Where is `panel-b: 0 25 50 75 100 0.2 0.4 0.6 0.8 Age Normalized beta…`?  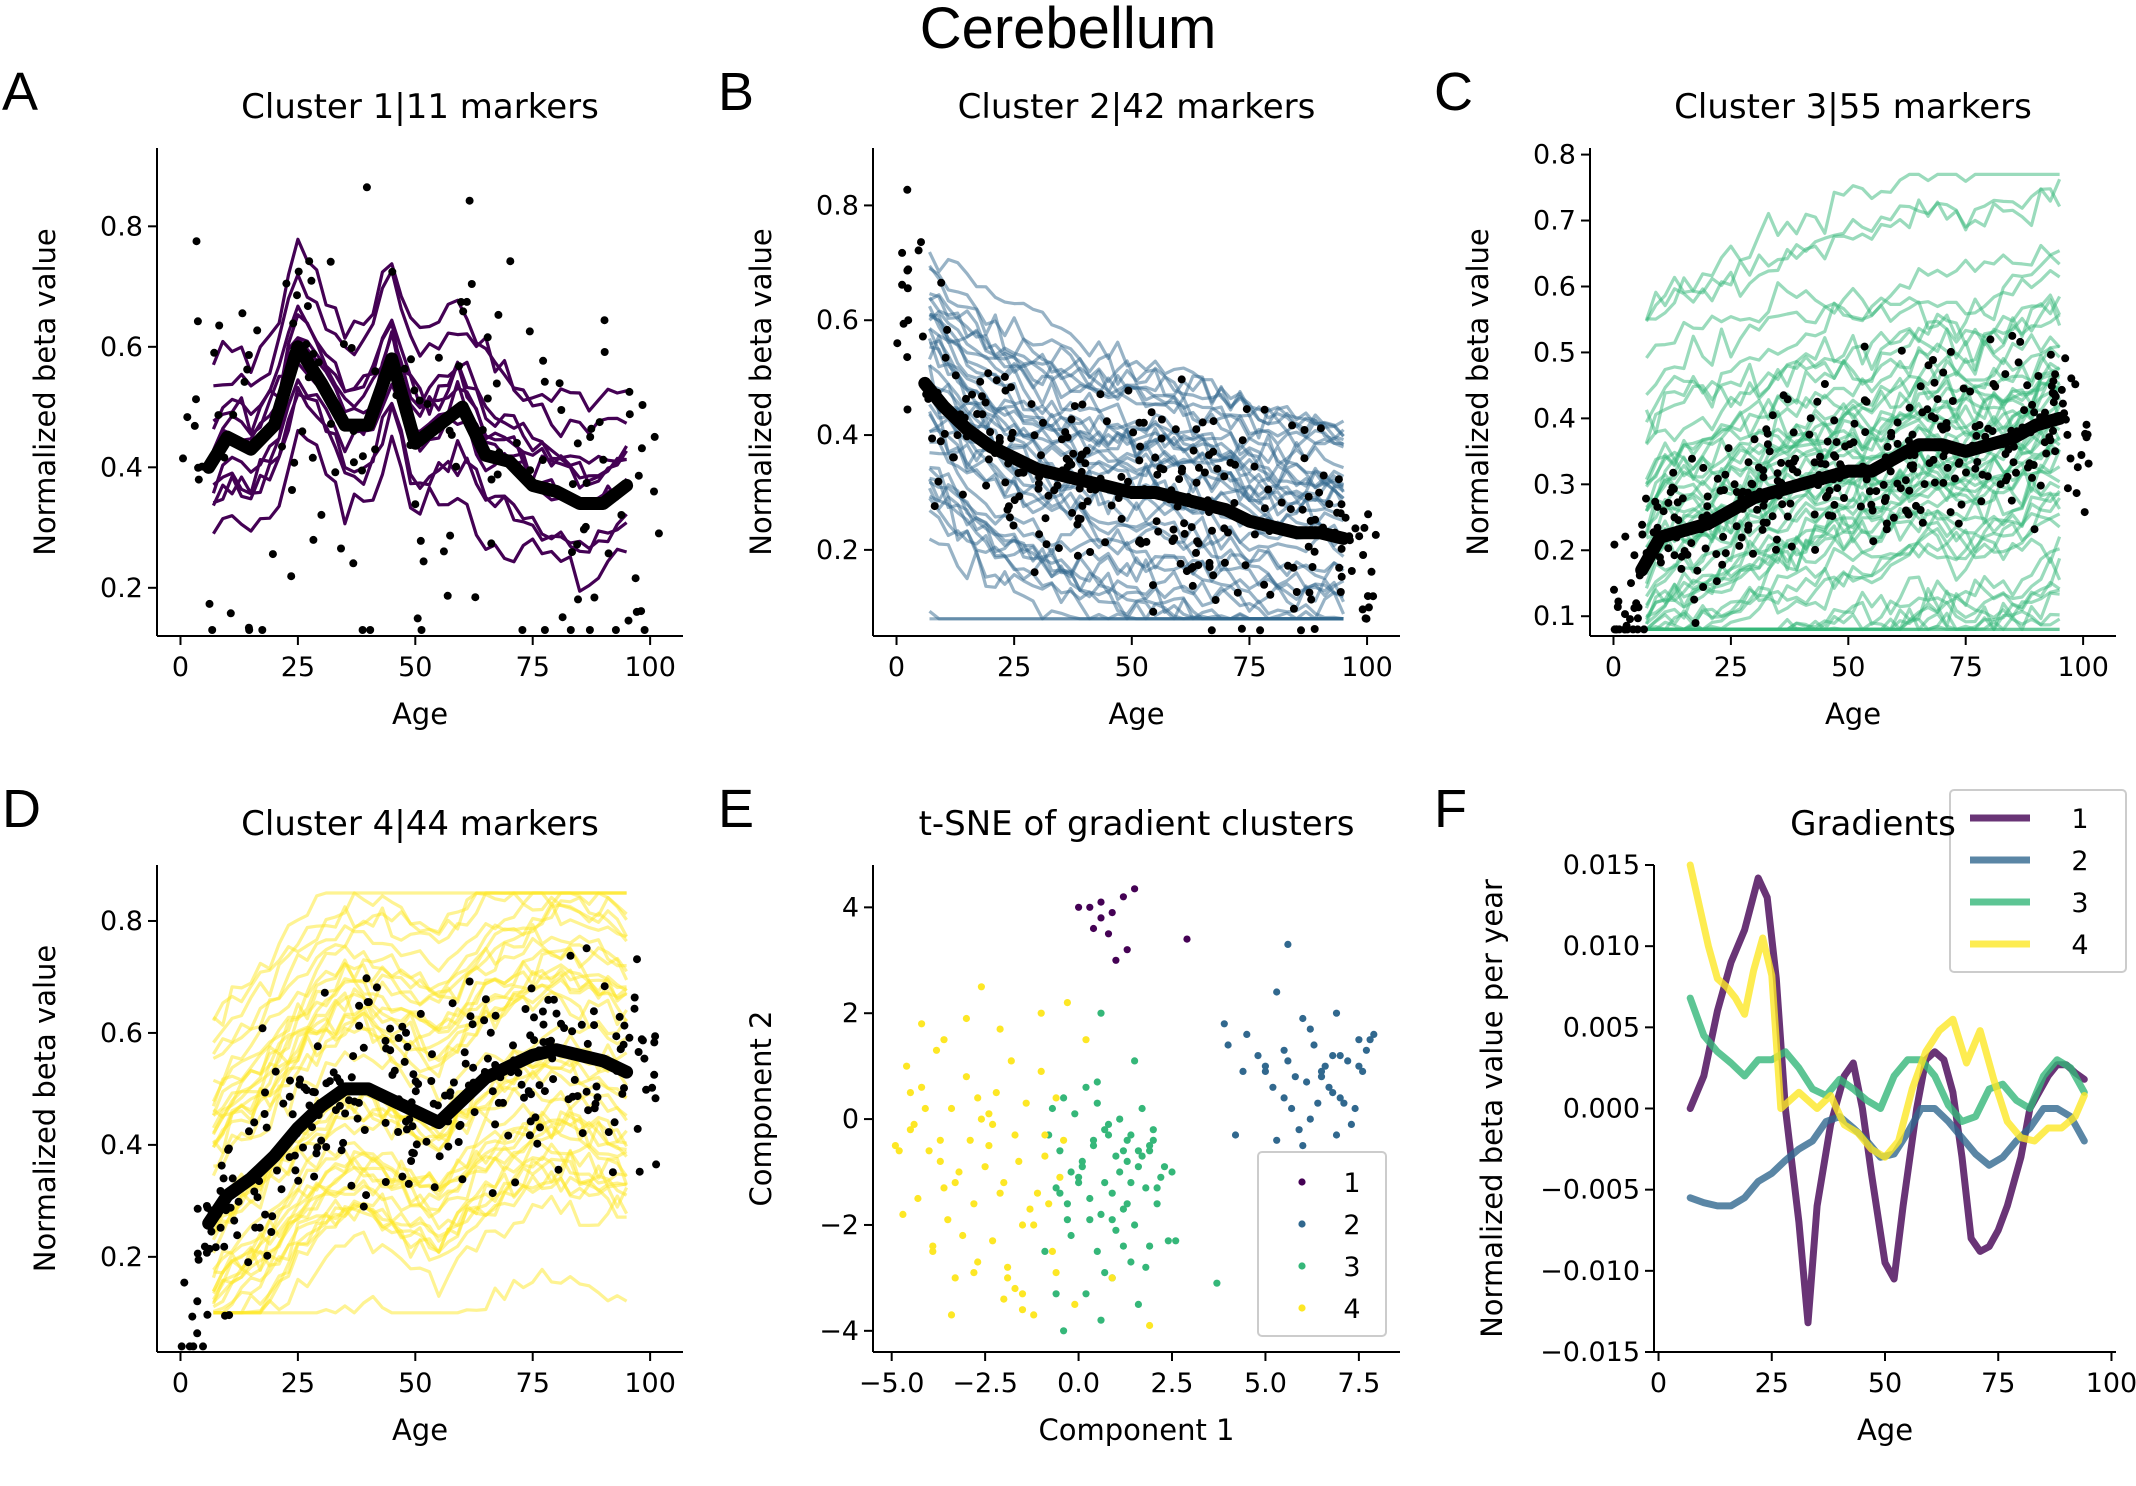
panel-b: 0 25 50 75 100 0.2 0.4 0.6 0.8 Age Normalized beta… is located at coordinates (1059, 396).